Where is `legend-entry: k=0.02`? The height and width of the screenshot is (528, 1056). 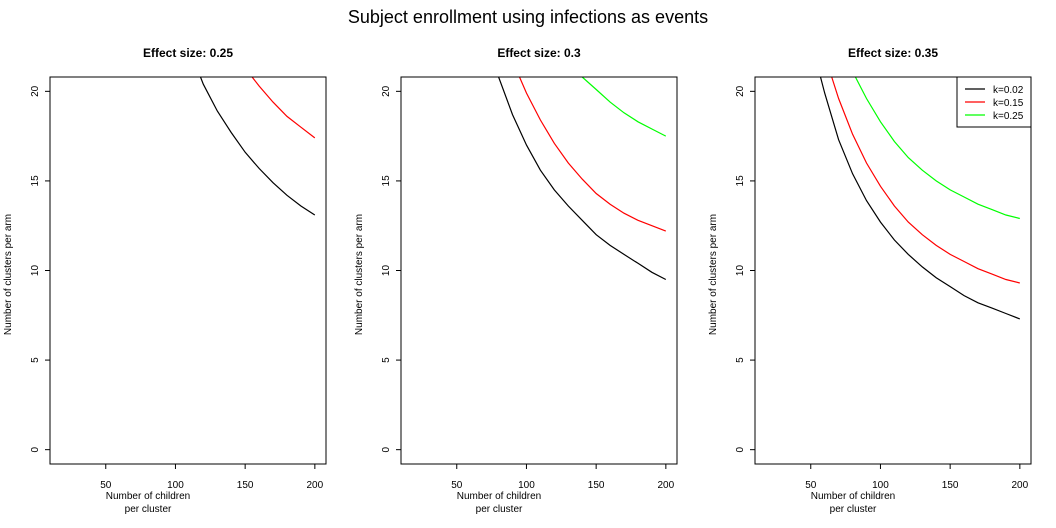 legend-entry: k=0.02 is located at coordinates (1008, 90).